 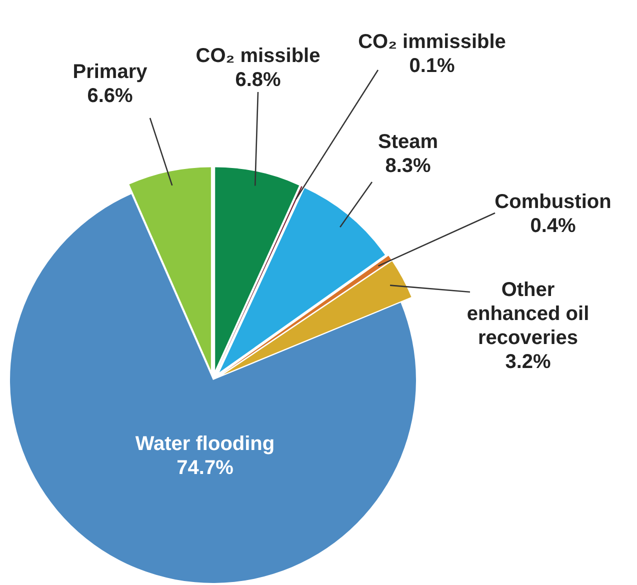 I want to click on data-label: 6.6%, so click(x=110, y=96).